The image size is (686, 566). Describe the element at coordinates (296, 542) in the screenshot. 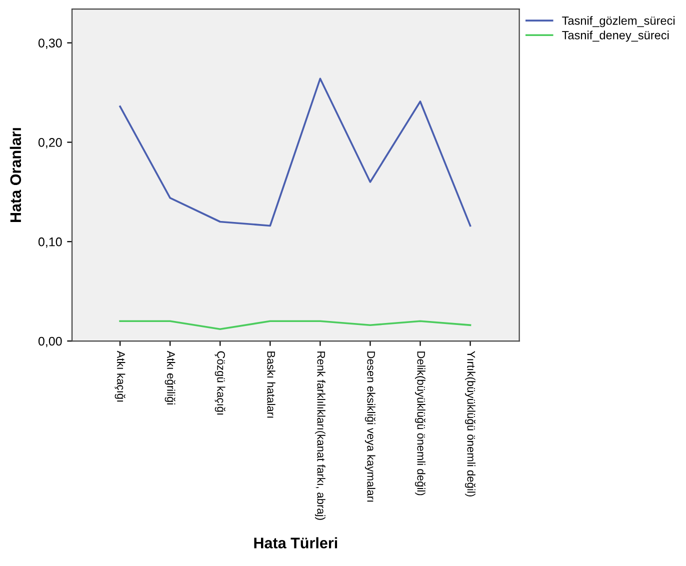

I see `x-axis-title: Hata Türleri` at that location.